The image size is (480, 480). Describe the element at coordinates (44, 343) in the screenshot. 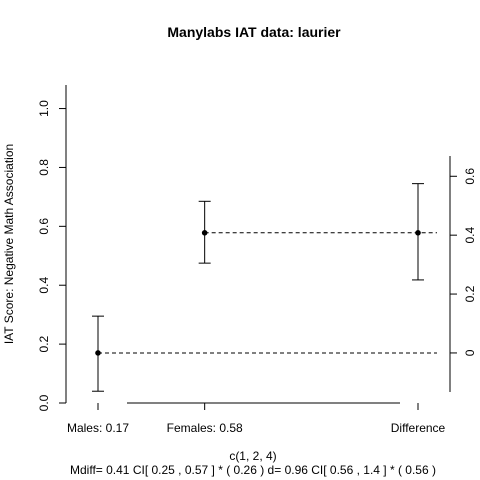

I see `left-tick-label: 0.2` at that location.